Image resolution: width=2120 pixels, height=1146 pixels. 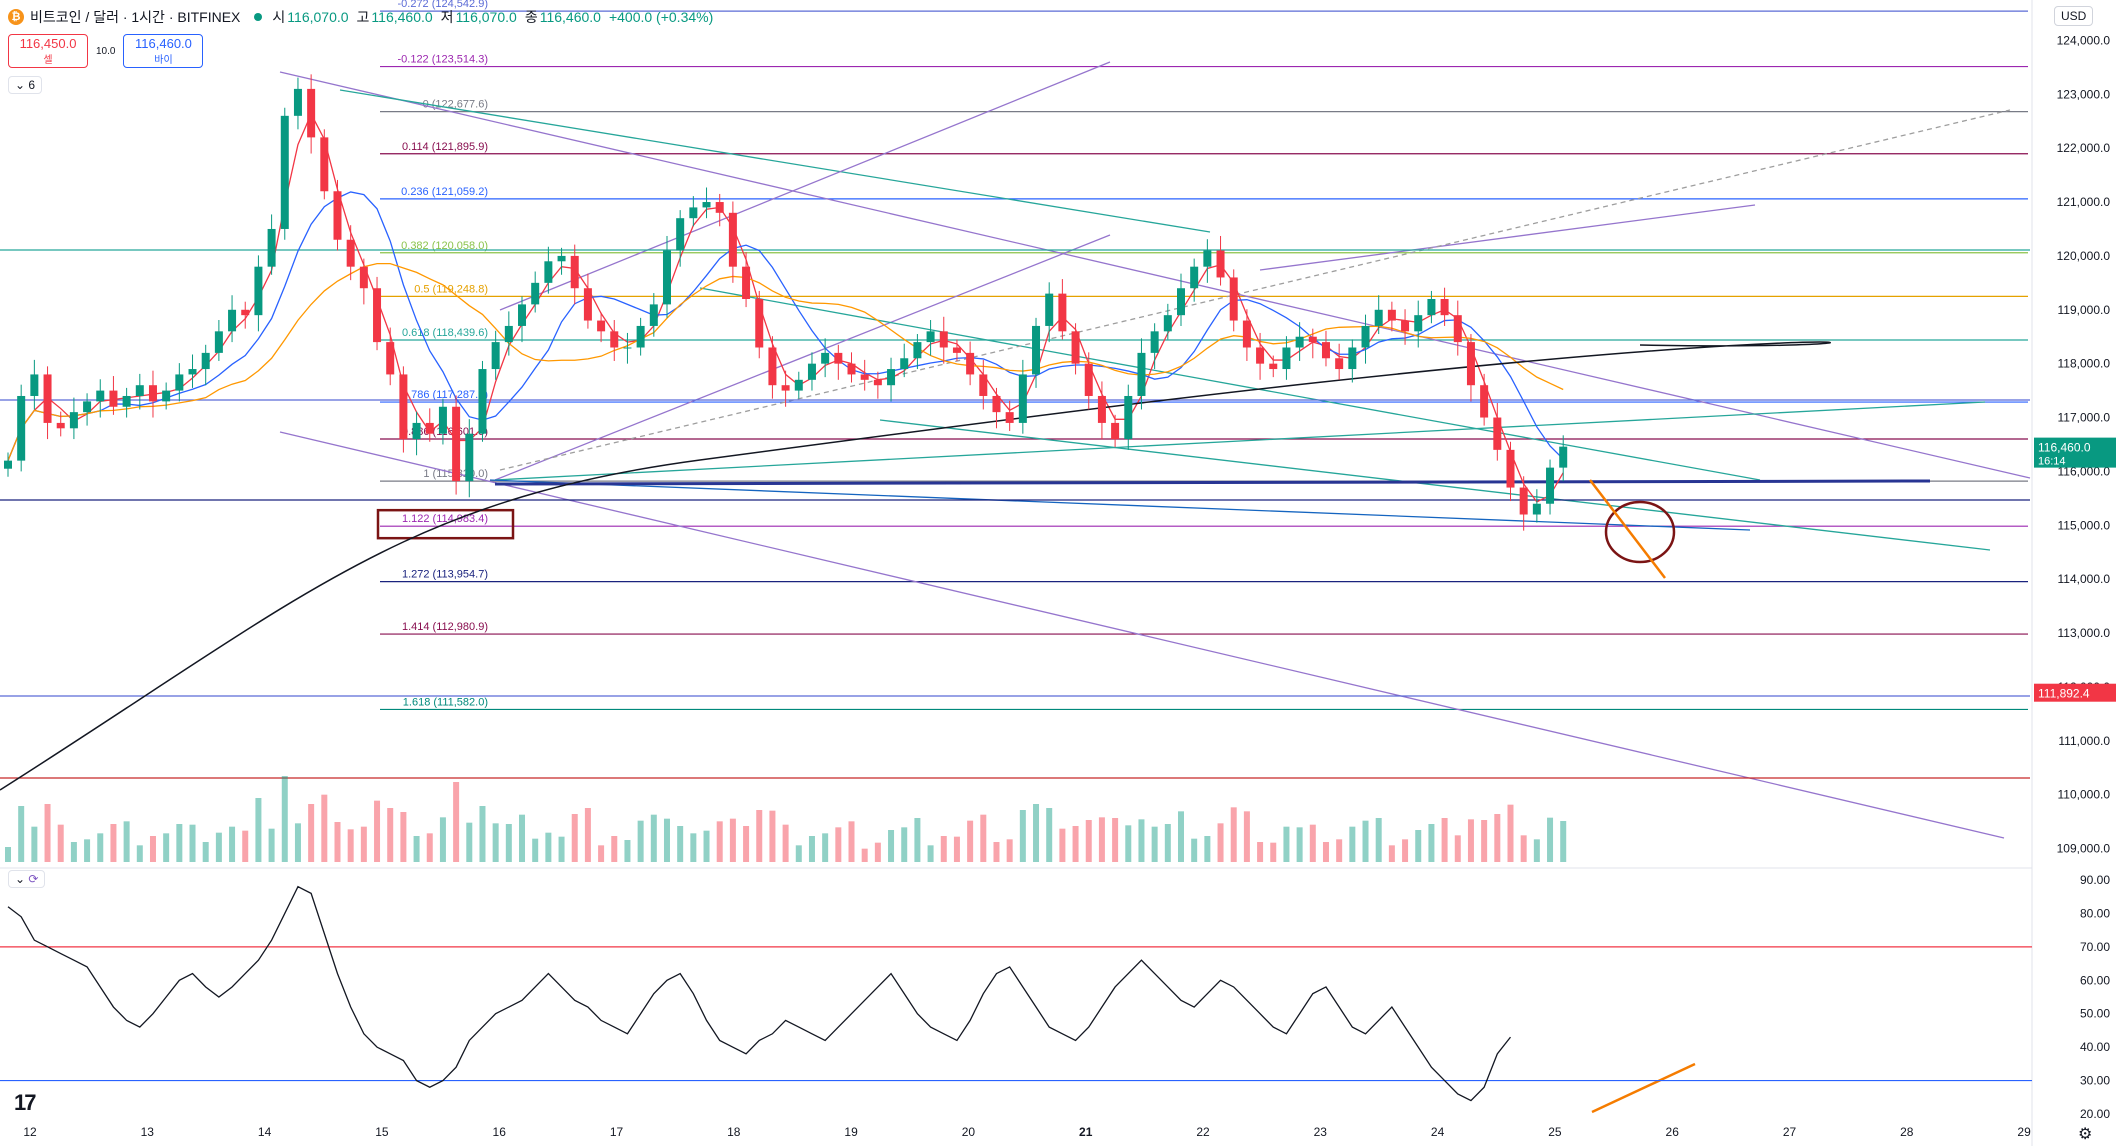 What do you see at coordinates (2084, 579) in the screenshot?
I see `price-tick-label: 114,000.0` at bounding box center [2084, 579].